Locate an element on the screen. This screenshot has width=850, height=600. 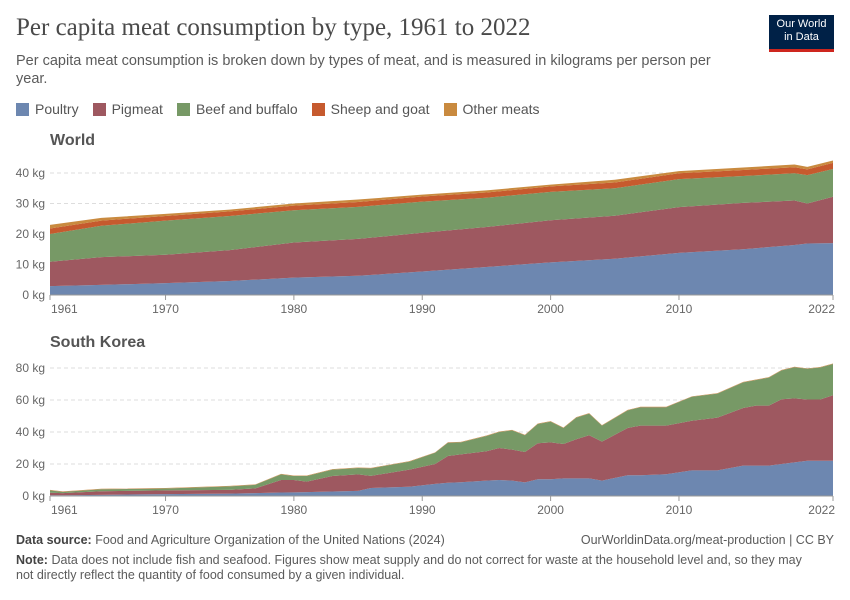
y-tick-label: 80 kg is located at coordinates (30, 368).